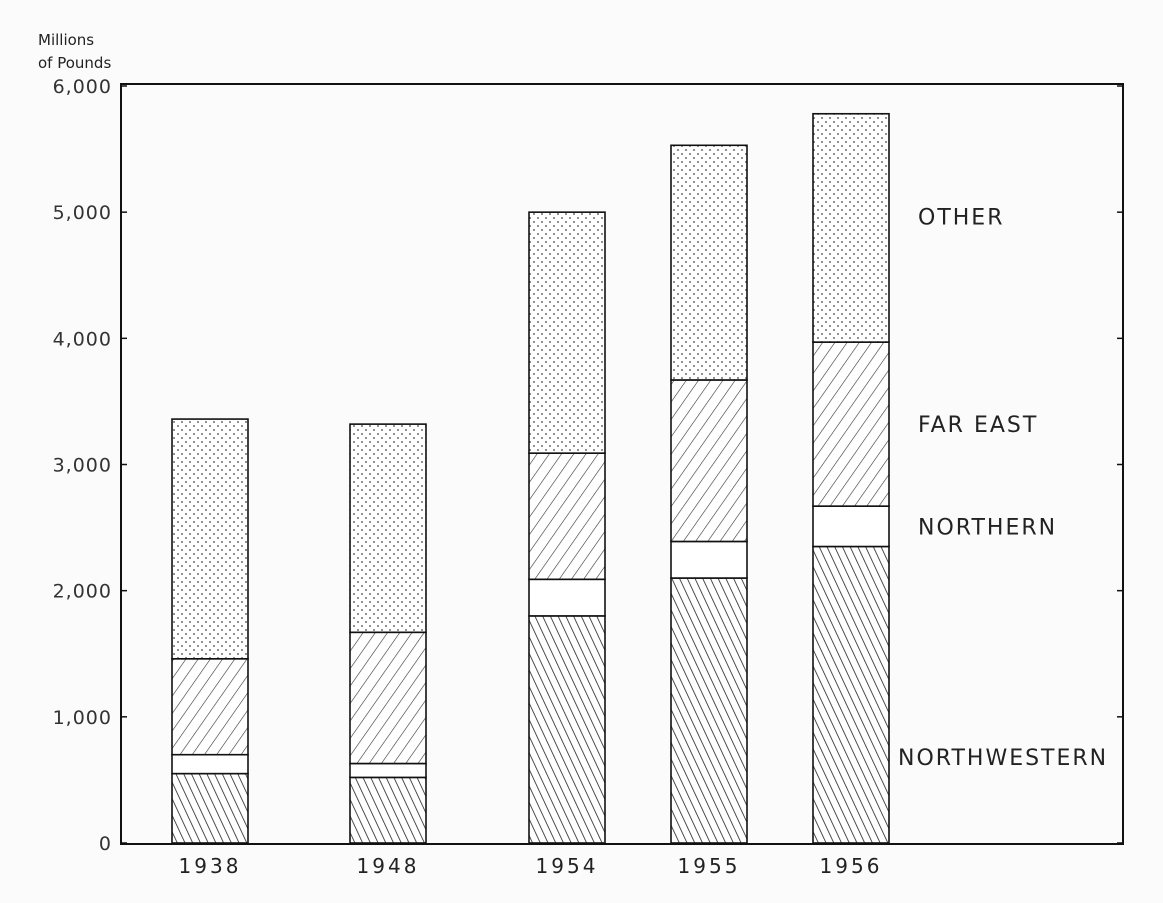 The width and height of the screenshot is (1163, 903). What do you see at coordinates (709, 710) in the screenshot?
I see `bar-segment-northwestern-1955` at bounding box center [709, 710].